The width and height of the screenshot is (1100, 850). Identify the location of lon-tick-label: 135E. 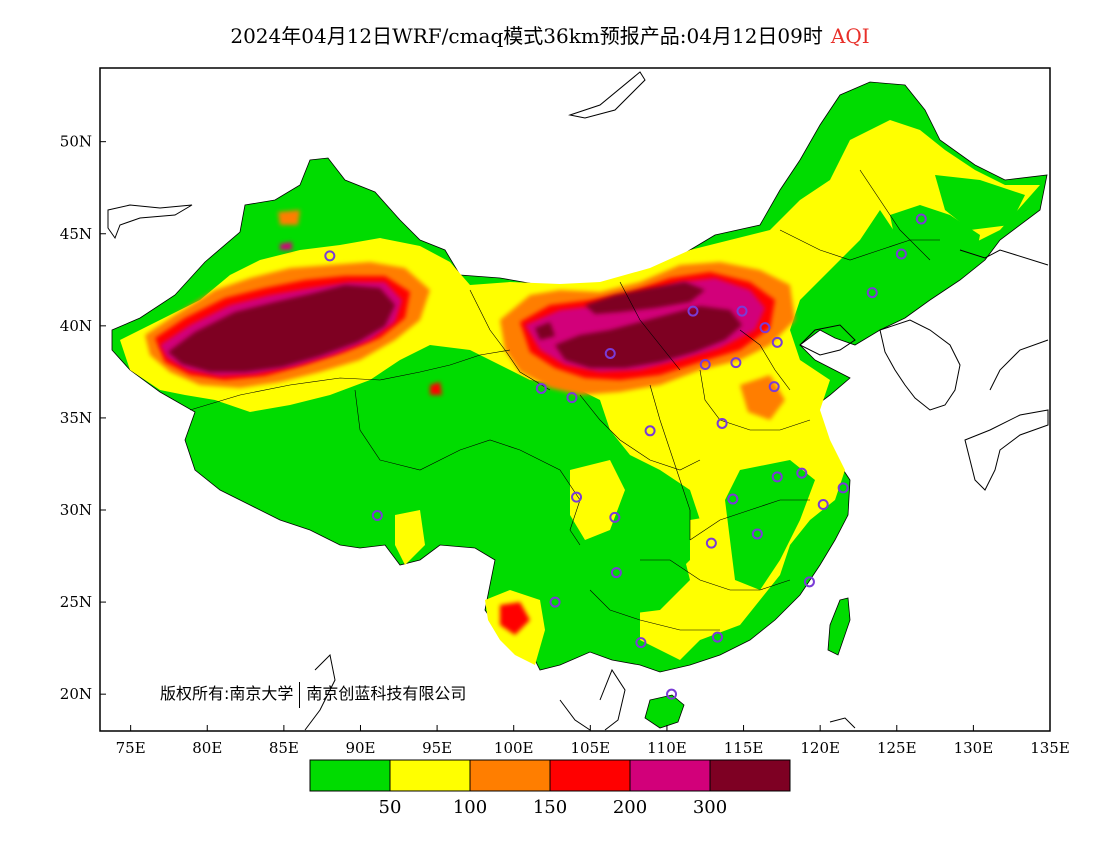
(1050, 748).